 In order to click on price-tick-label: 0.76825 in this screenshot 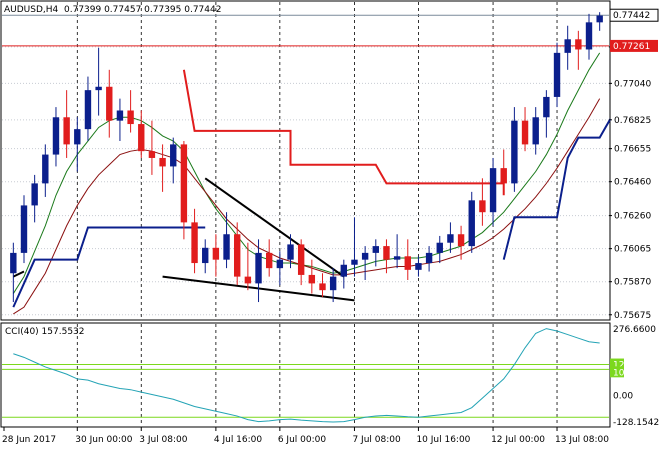, I will do `click(632, 121)`.